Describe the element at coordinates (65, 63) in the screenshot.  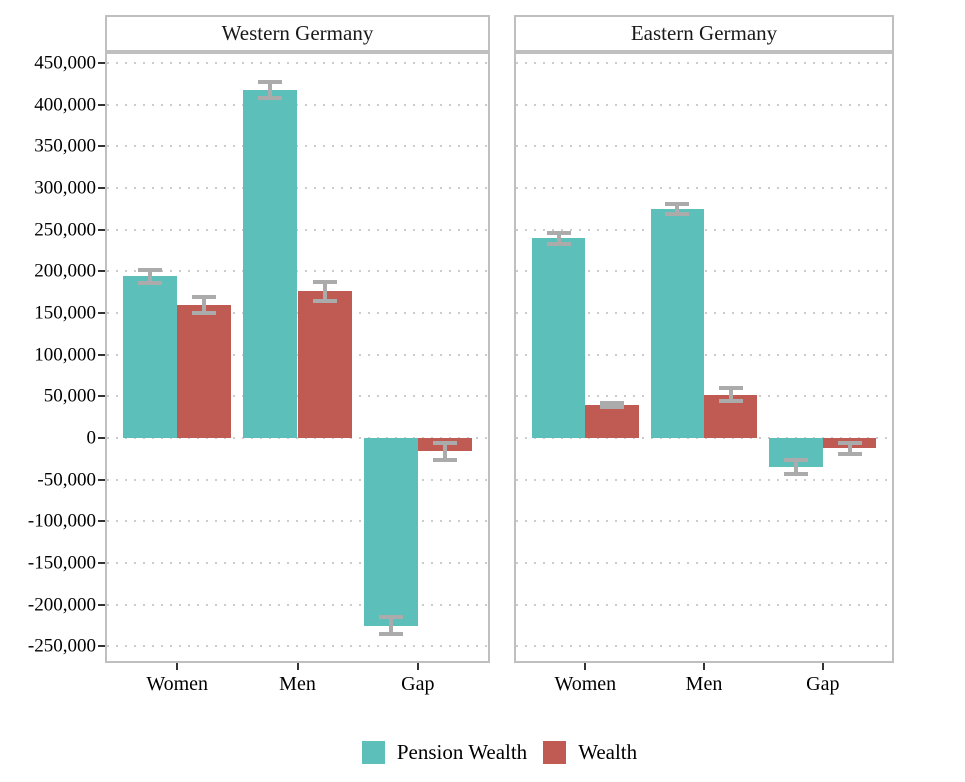
I see `y-axis-tick-label: 450,000` at that location.